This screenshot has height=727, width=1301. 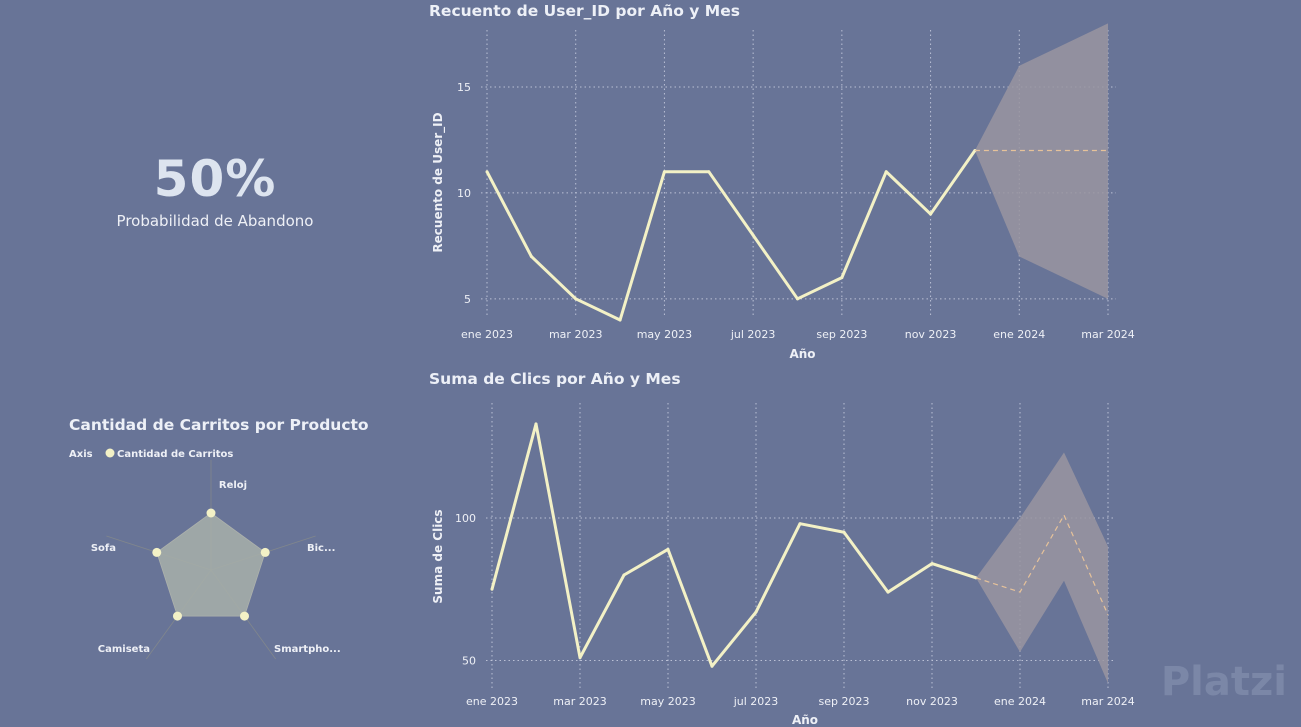 I want to click on y-tick-label: 10, so click(x=464, y=193).